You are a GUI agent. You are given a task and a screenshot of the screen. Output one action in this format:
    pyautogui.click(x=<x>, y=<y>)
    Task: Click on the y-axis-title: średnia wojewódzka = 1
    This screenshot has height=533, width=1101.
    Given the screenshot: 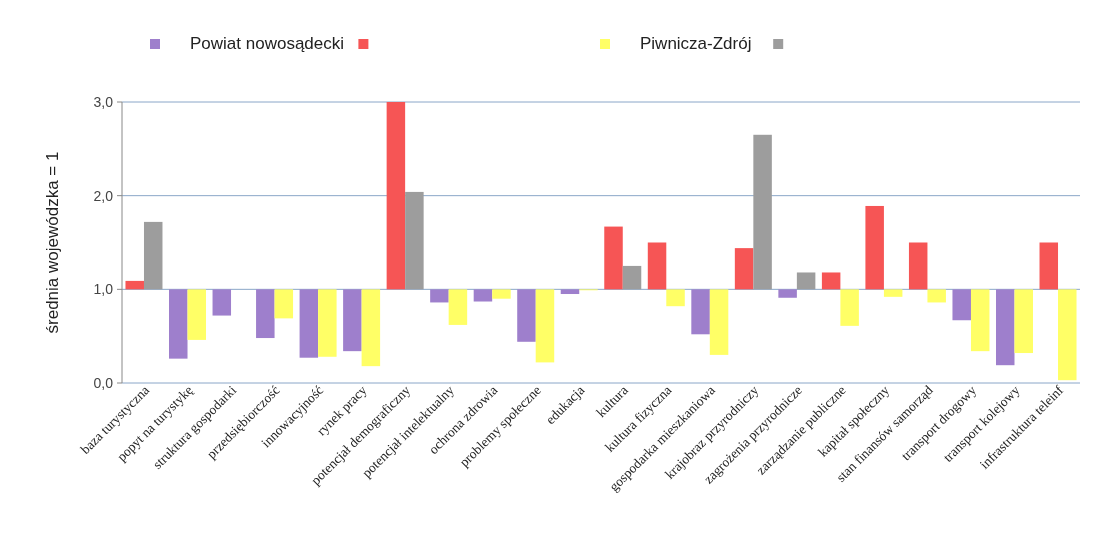 What is the action you would take?
    pyautogui.click(x=52, y=242)
    